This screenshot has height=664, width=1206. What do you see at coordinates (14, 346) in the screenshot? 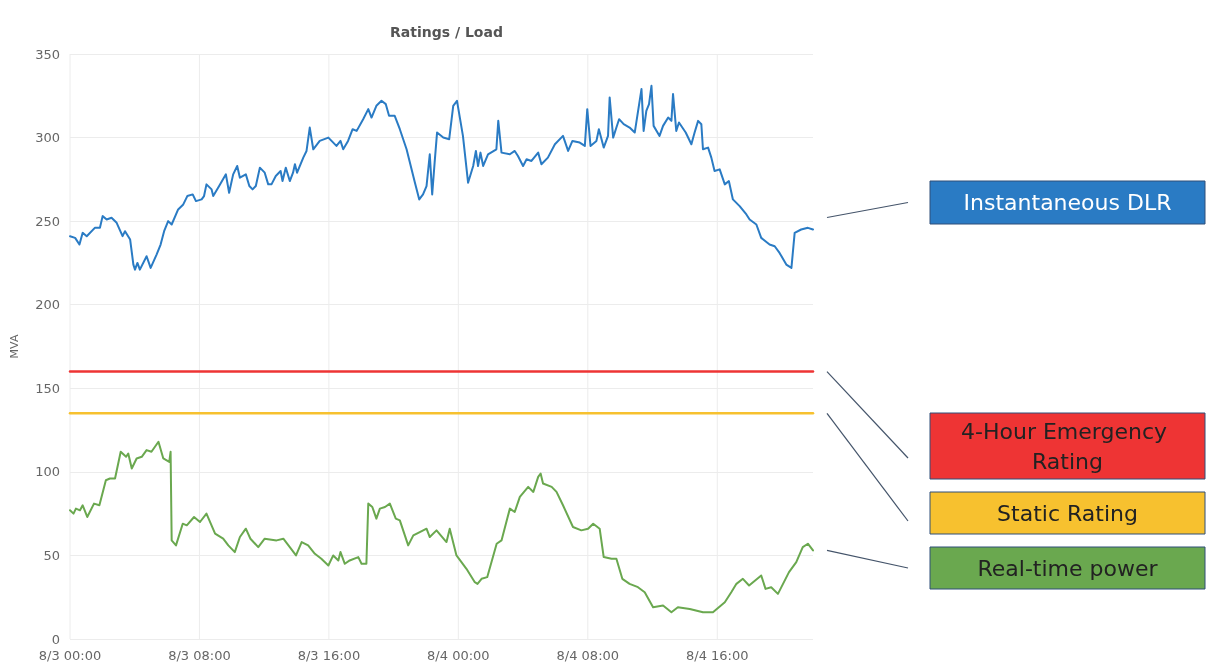
I see `y-axis-title: MVA` at bounding box center [14, 346].